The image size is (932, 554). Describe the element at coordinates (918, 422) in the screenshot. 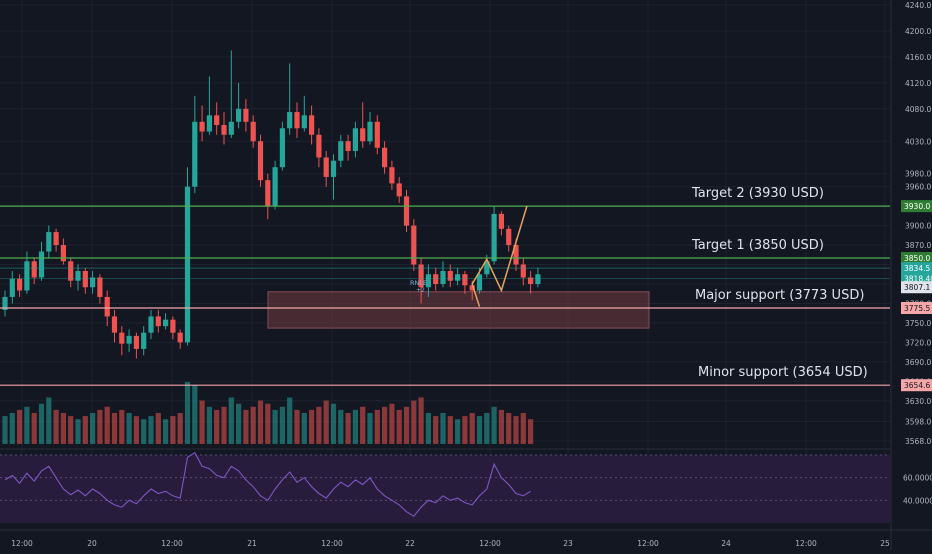

I see `y-tick-label: 3598.0` at that location.